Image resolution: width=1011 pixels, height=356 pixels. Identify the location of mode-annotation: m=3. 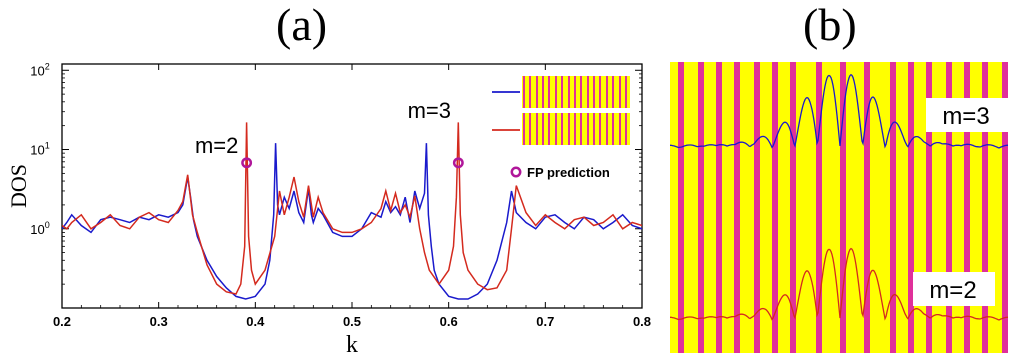
(429, 110).